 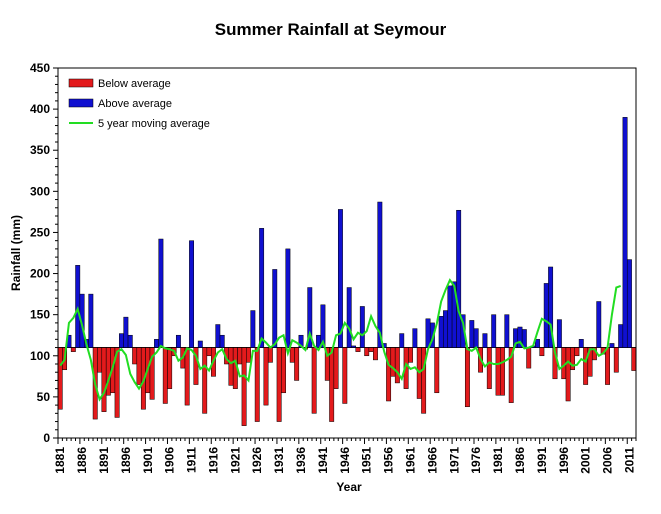 What do you see at coordinates (389, 374) in the screenshot?
I see `bar-1956` at bounding box center [389, 374].